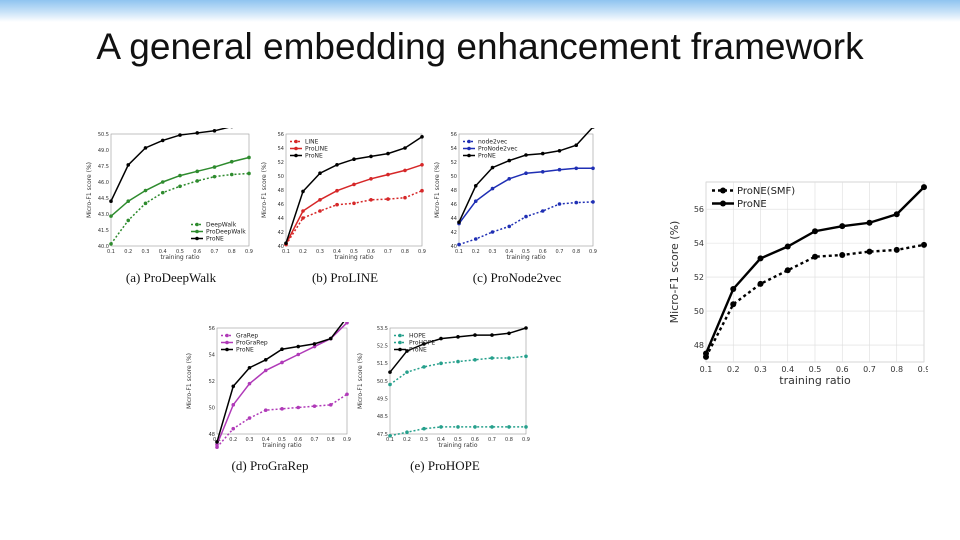  What do you see at coordinates (281, 233) in the screenshot?
I see `chart-b-ytick-label: 42` at bounding box center [281, 233].